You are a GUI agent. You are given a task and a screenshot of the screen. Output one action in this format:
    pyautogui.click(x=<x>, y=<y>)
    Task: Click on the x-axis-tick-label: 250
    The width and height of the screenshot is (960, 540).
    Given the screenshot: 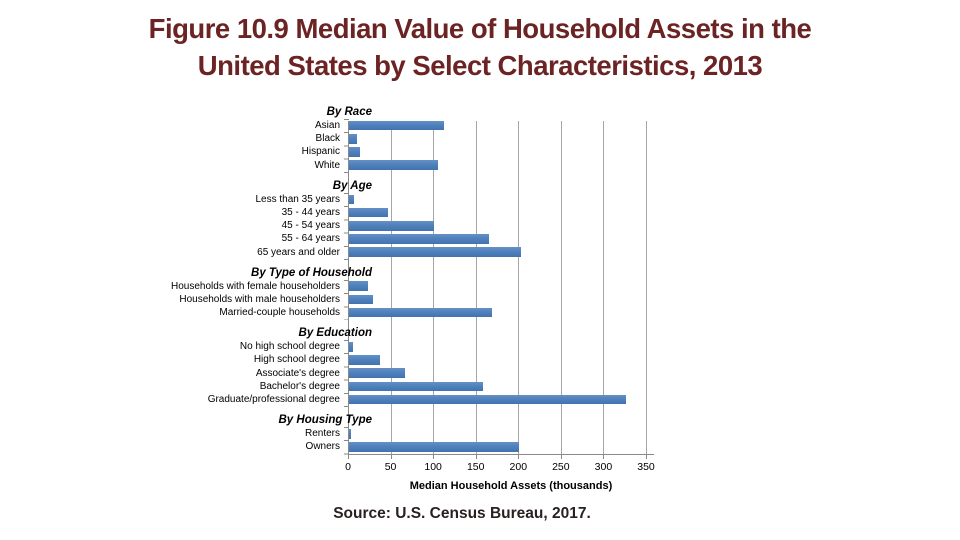 What is the action you would take?
    pyautogui.click(x=561, y=467)
    